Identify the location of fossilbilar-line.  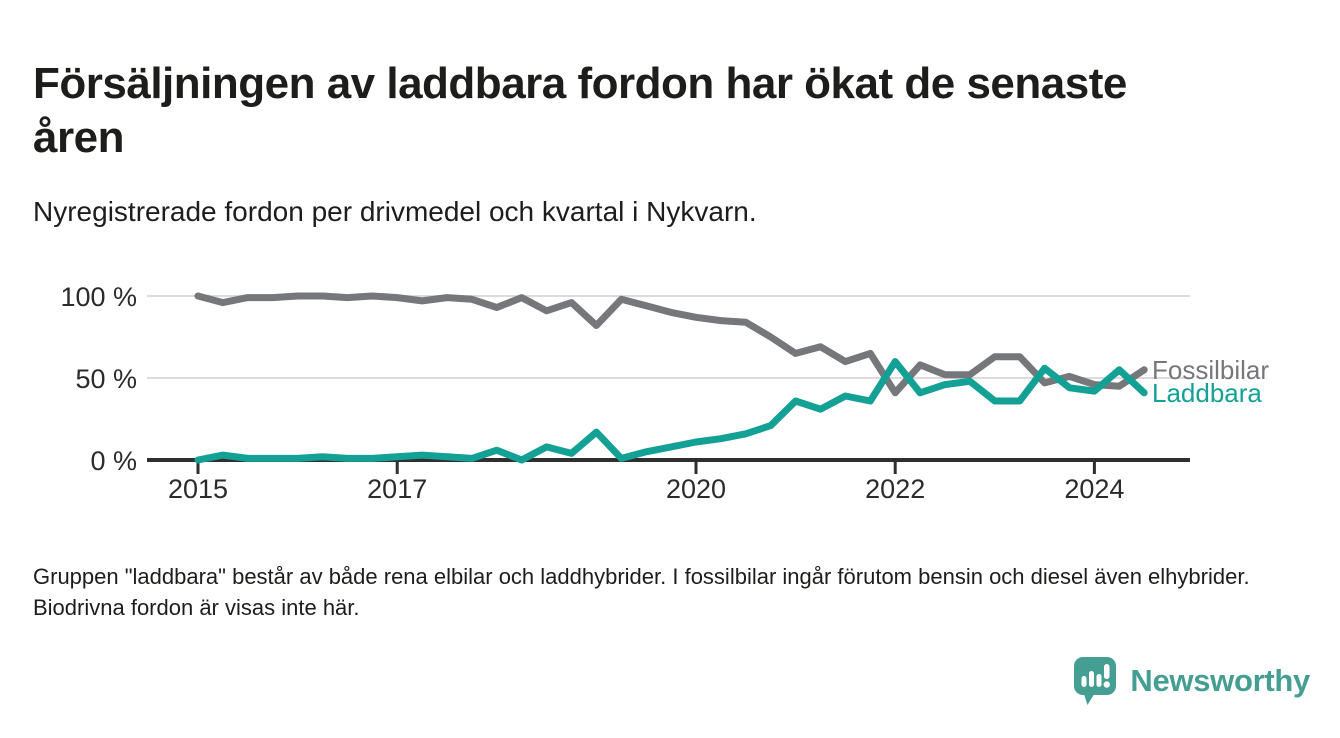
(671, 344).